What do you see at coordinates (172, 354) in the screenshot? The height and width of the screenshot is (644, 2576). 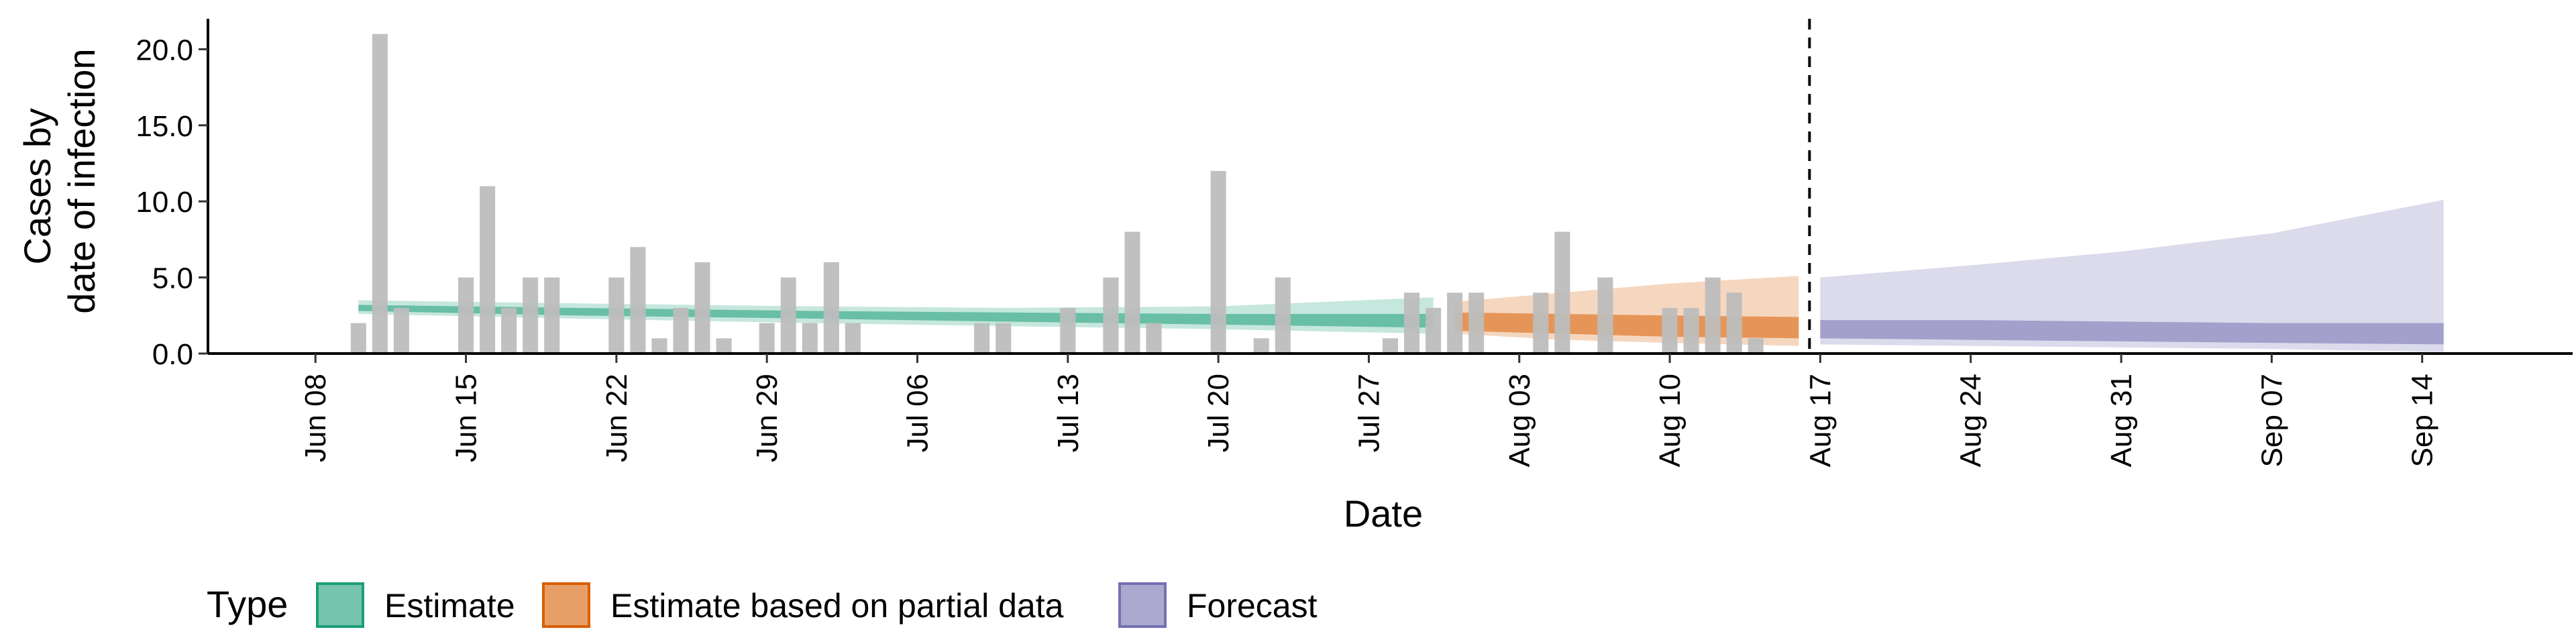 I see `y-tick-label: 0.0` at bounding box center [172, 354].